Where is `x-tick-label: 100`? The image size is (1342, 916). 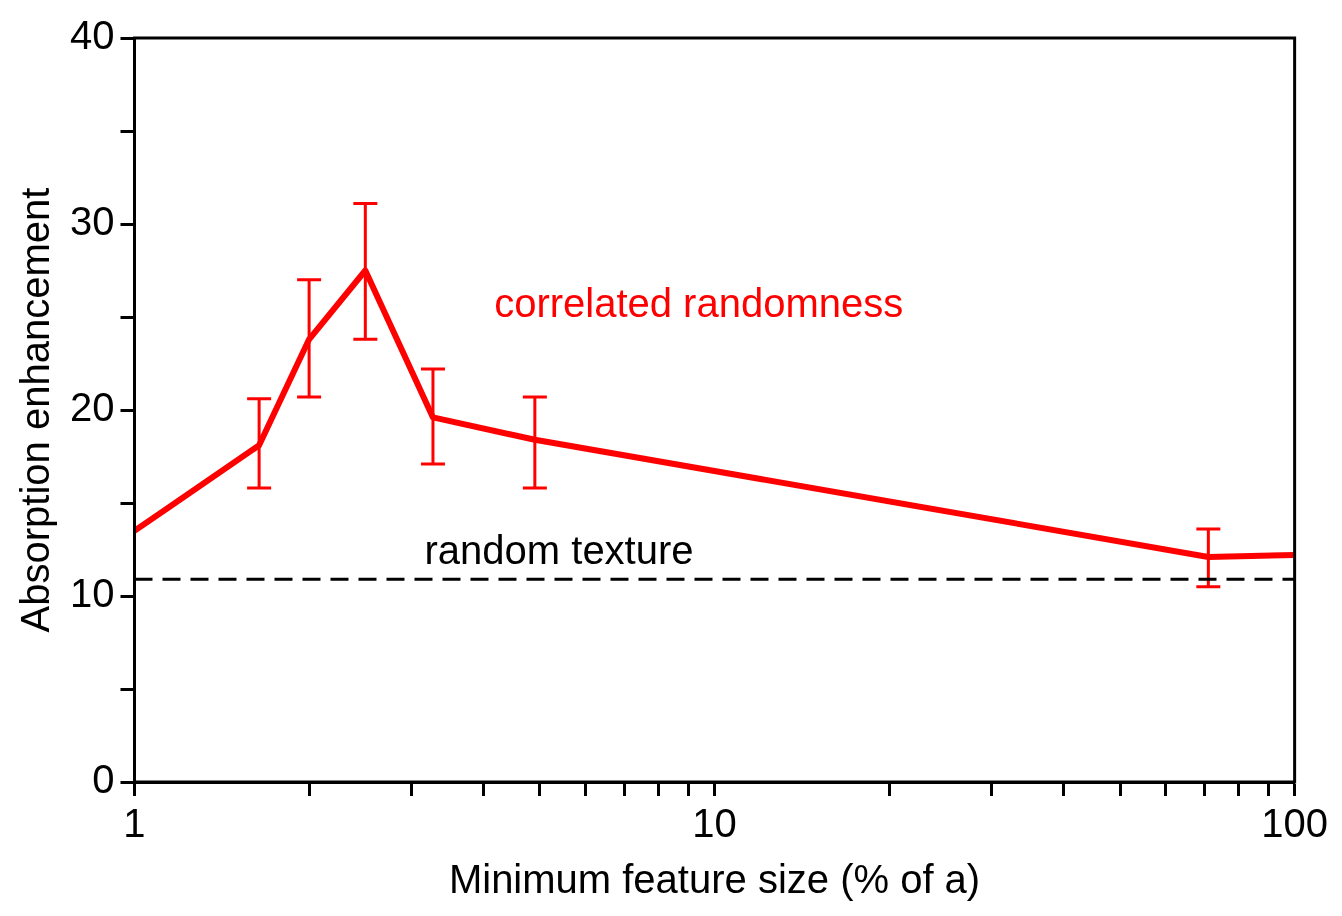
x-tick-label: 100 is located at coordinates (1295, 823).